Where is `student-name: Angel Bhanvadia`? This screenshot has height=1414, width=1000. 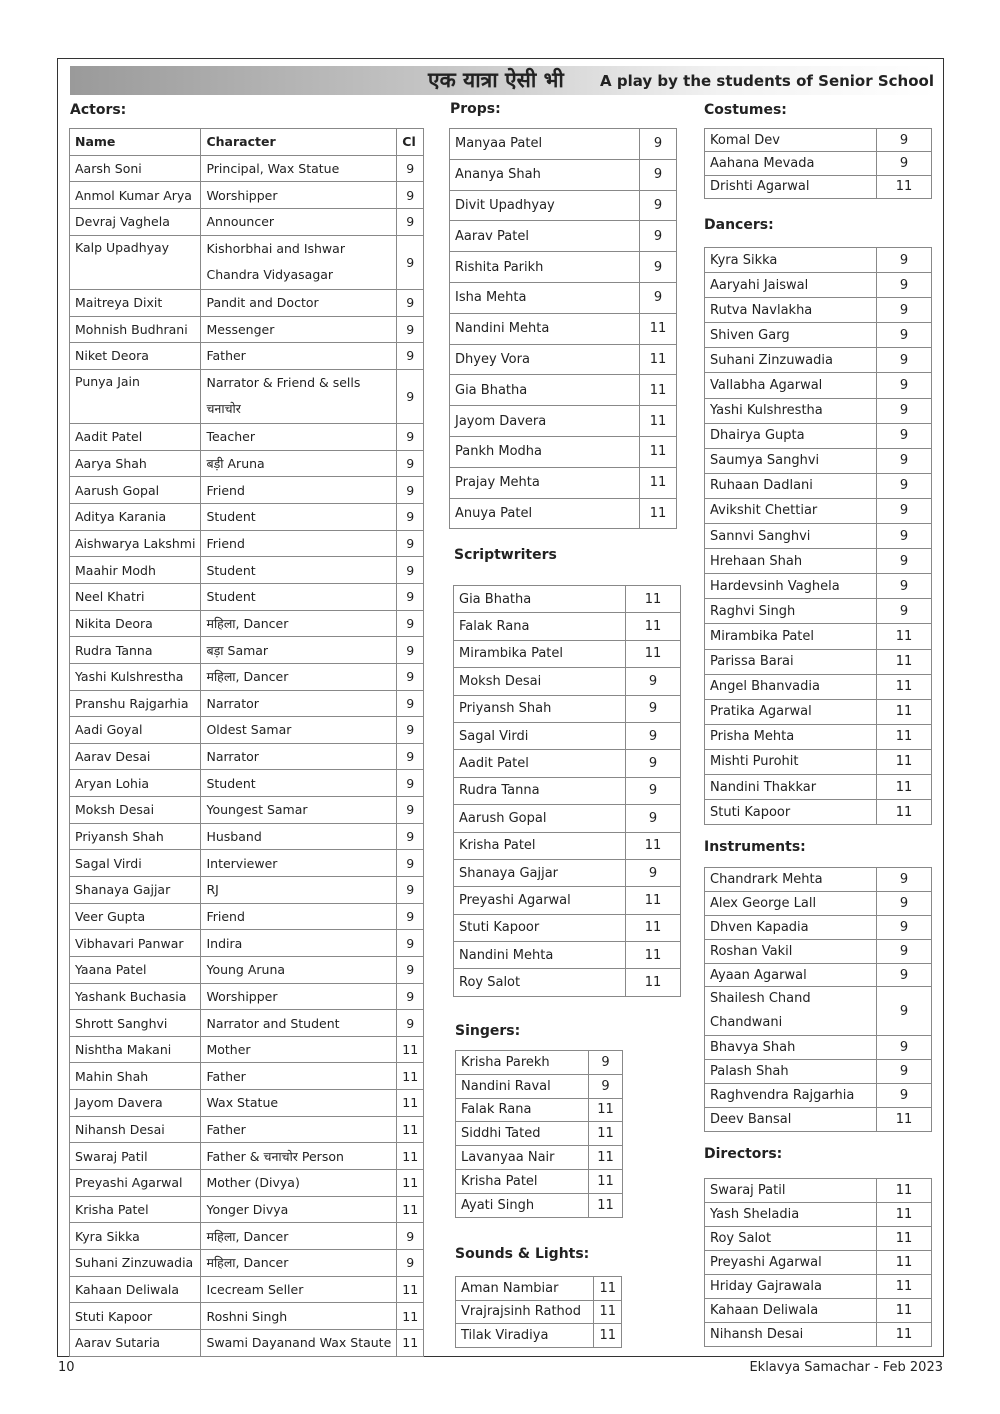
student-name: Angel Bhanvadia is located at coordinates (790, 686).